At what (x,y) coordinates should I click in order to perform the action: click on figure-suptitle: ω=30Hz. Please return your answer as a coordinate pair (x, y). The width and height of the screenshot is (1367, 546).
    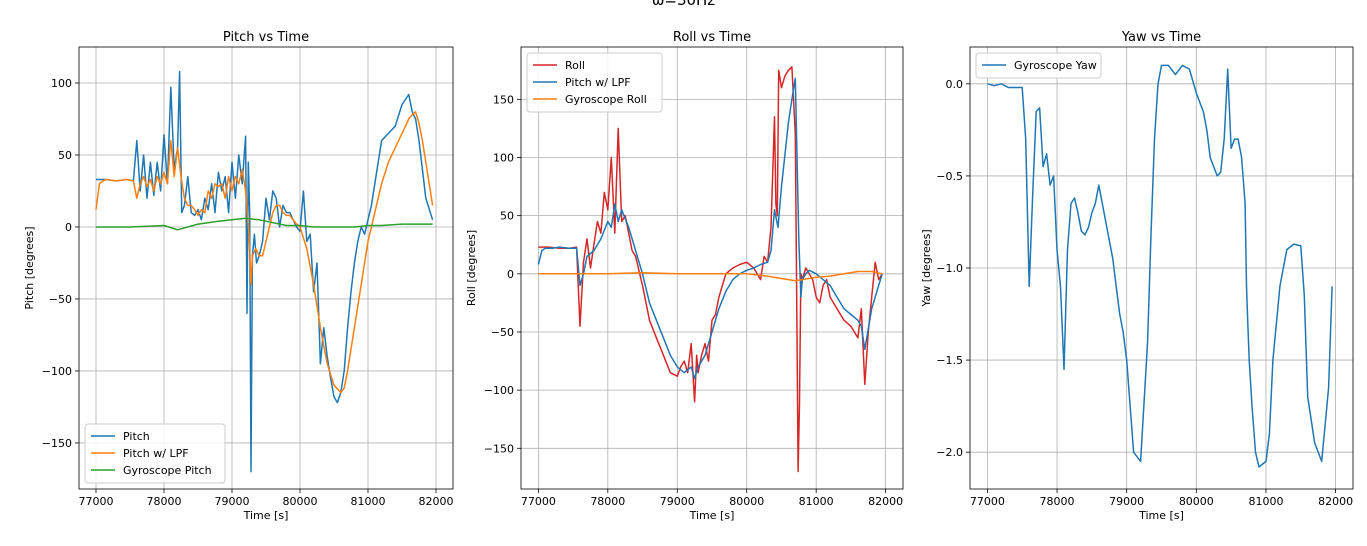
    Looking at the image, I should click on (683, 4).